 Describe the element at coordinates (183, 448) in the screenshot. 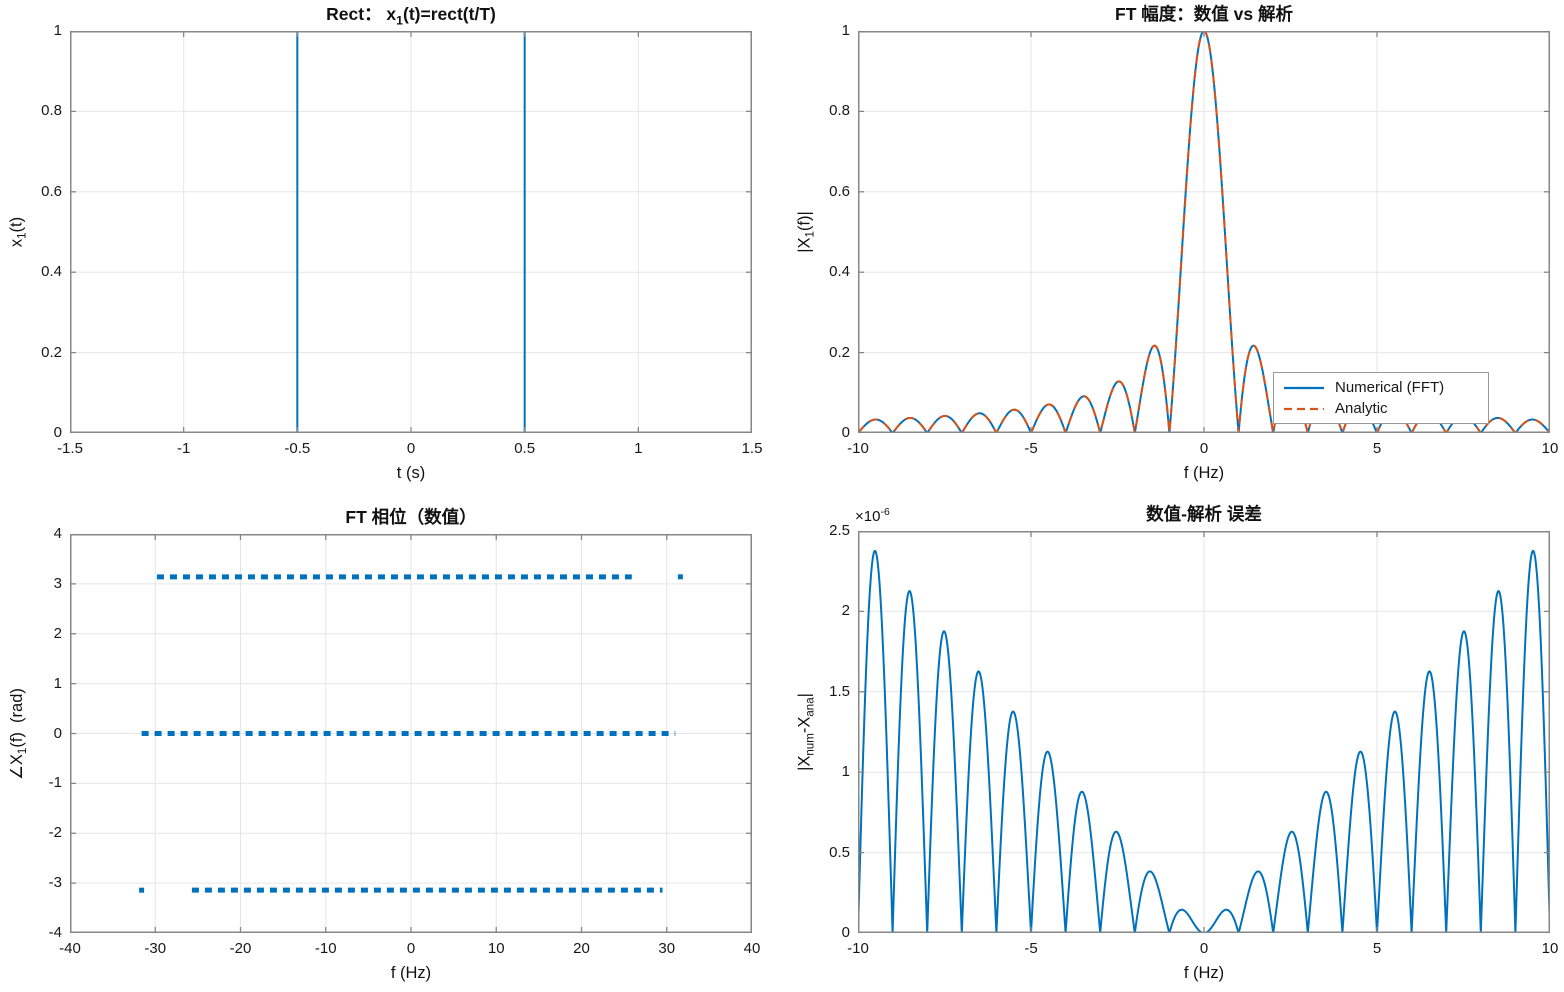

I see `x-tick-label: -1` at that location.